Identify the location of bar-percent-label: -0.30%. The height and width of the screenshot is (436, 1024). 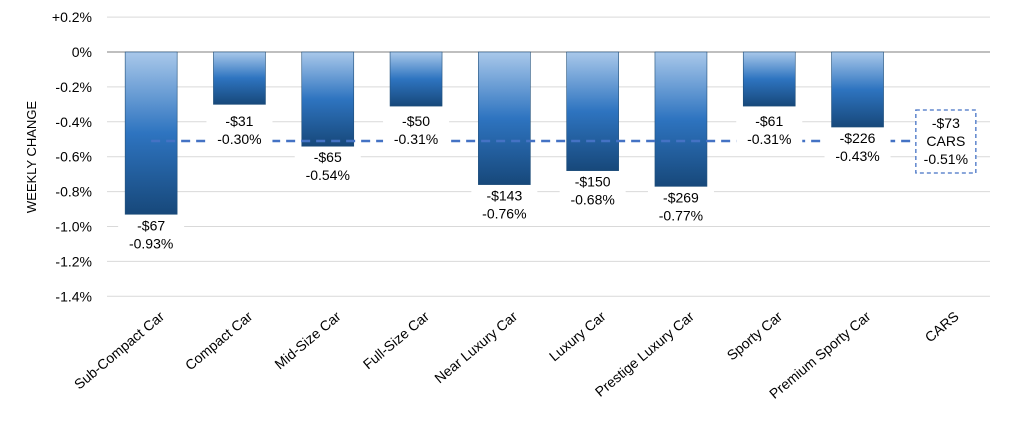
(239, 139).